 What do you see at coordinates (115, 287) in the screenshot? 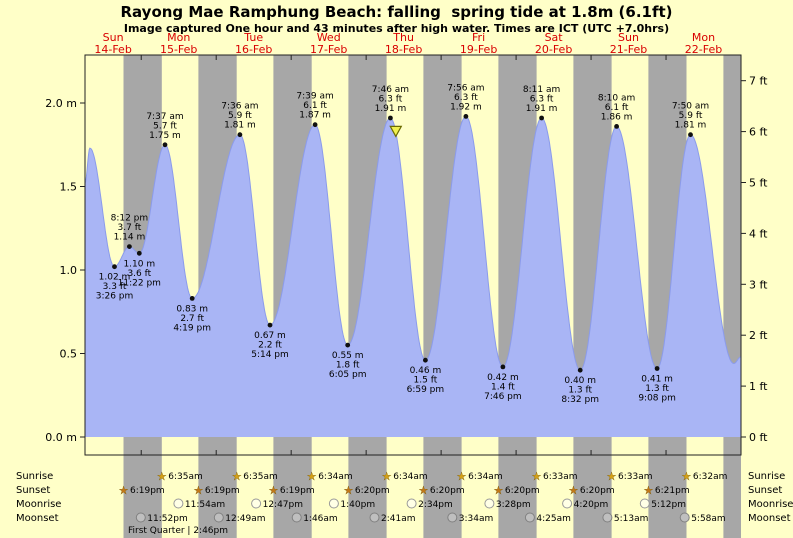
I see `tide-low-label: 3.3 ft` at bounding box center [115, 287].